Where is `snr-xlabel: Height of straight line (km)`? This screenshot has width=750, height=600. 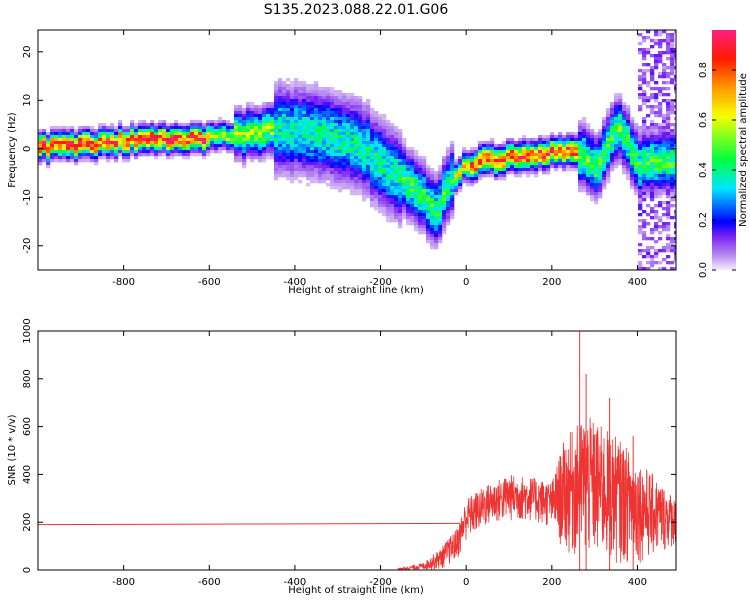 snr-xlabel: Height of straight line (km) is located at coordinates (356, 590).